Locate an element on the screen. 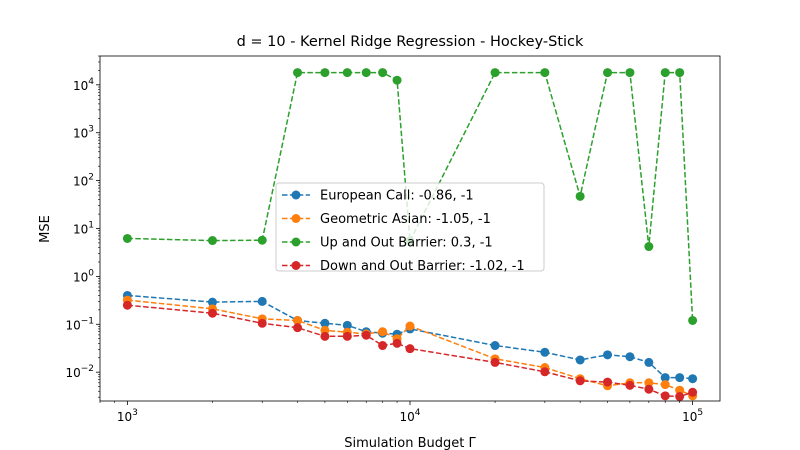  x-axis-label: Simulation Budget Γ is located at coordinates (410, 443).